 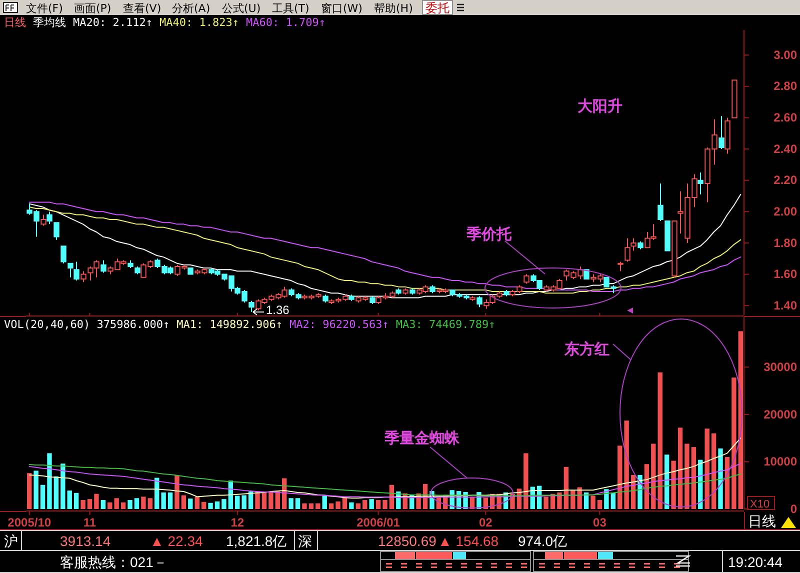 I want to click on text: 客服热线：021－, so click(x=114, y=562).